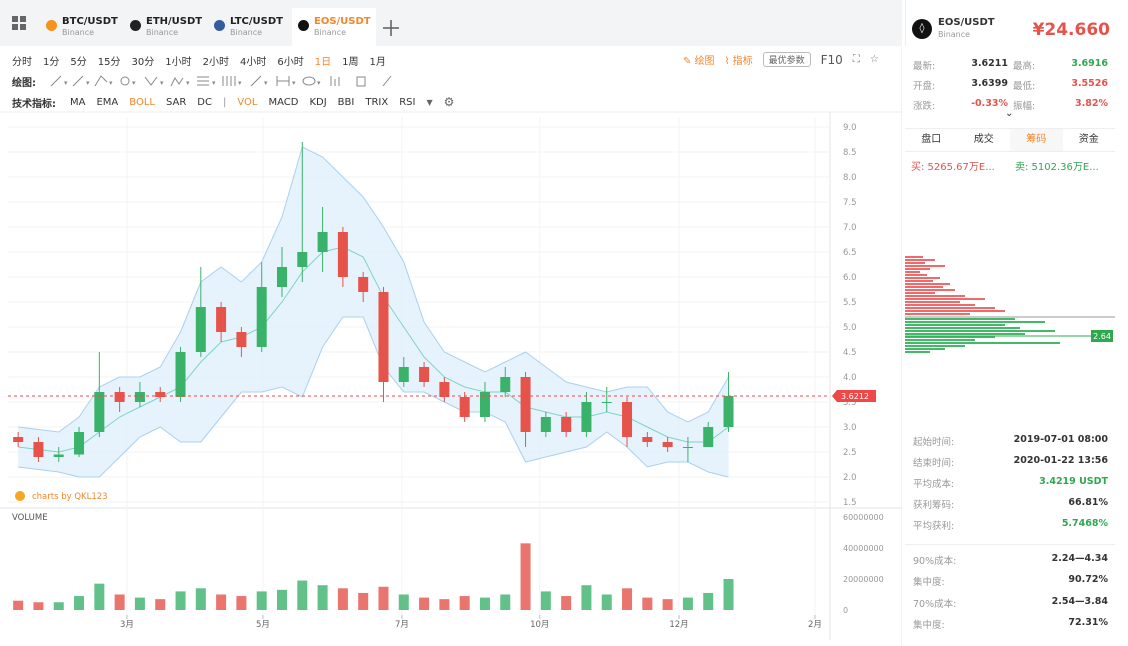 This screenshot has height=646, width=1128. I want to click on panel-price: ¥24.660, so click(1071, 30).